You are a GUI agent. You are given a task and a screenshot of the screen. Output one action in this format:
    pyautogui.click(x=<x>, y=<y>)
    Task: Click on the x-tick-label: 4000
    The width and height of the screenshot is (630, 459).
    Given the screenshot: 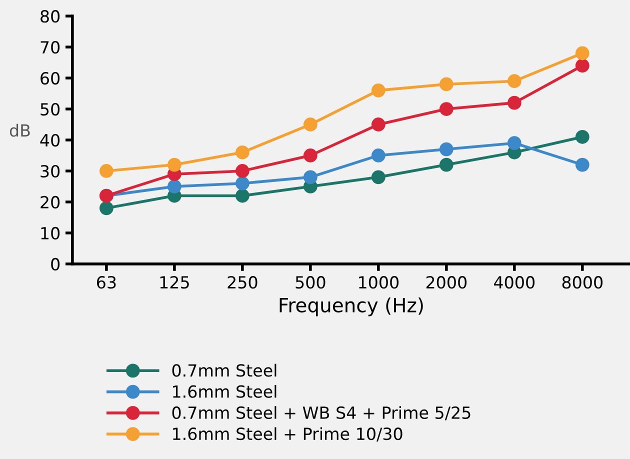 What is the action you would take?
    pyautogui.click(x=514, y=282)
    